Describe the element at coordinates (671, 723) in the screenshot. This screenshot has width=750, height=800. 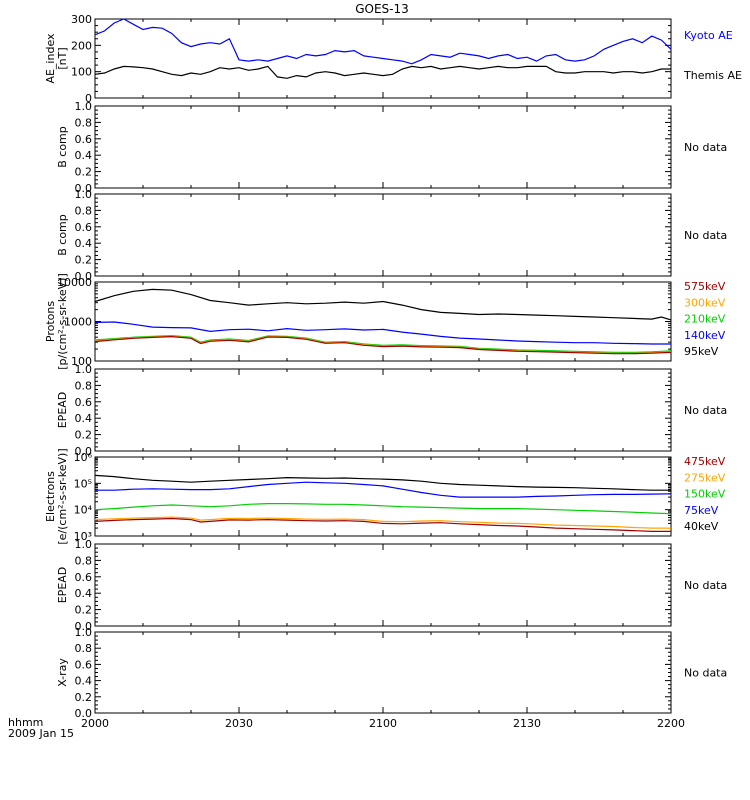
I see `x-tick-label: 2200` at that location.